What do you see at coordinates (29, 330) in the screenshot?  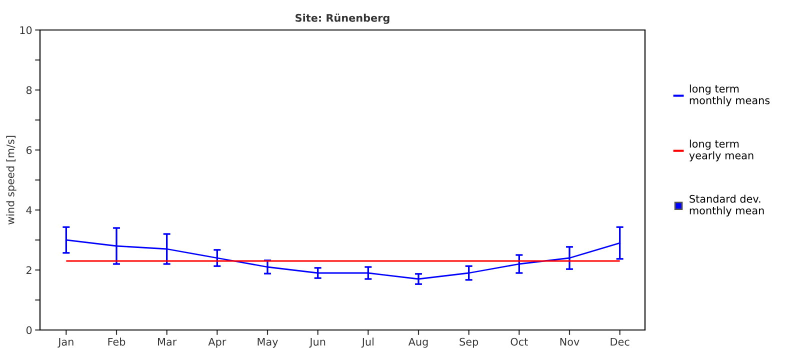 I see `y-tick-label: 0` at bounding box center [29, 330].